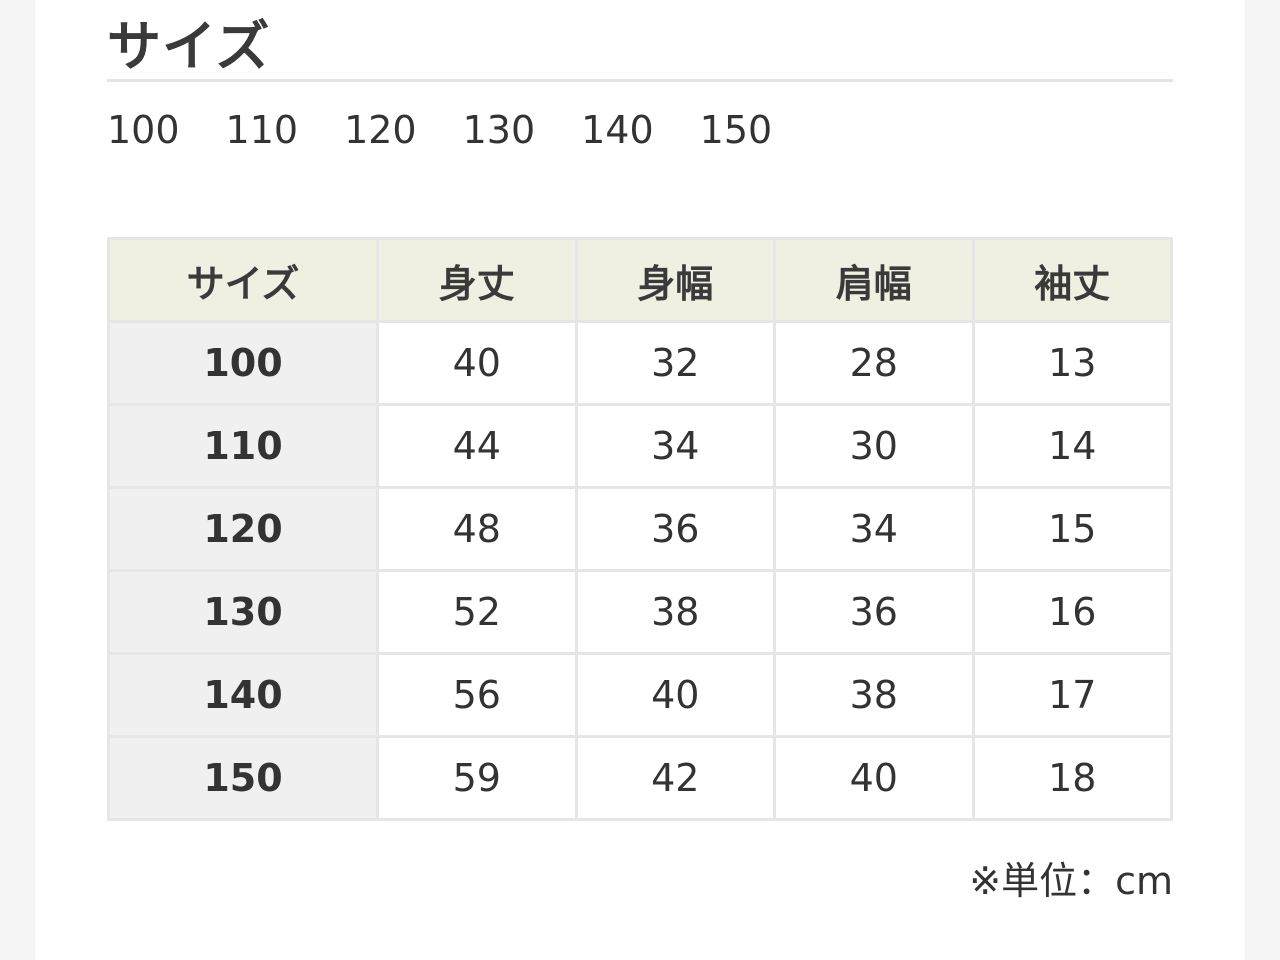 The height and width of the screenshot is (960, 1280). Describe the element at coordinates (1071, 881) in the screenshot. I see `unit-note: ※単位：cm` at that location.